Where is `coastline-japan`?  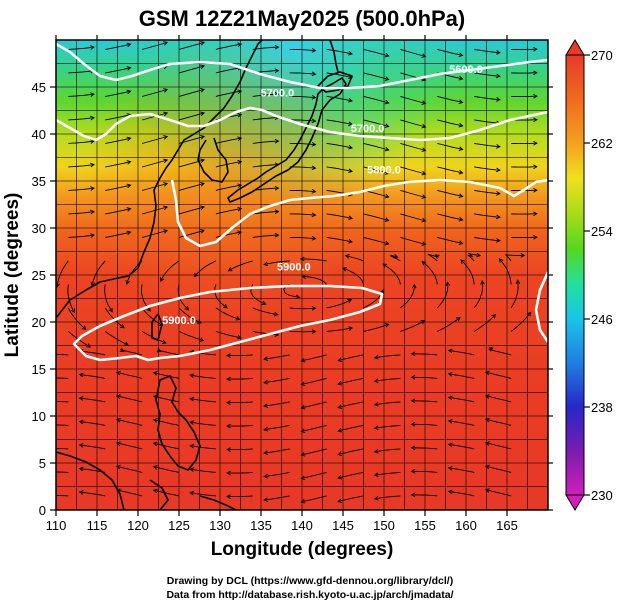 coastline-japan is located at coordinates (287, 140).